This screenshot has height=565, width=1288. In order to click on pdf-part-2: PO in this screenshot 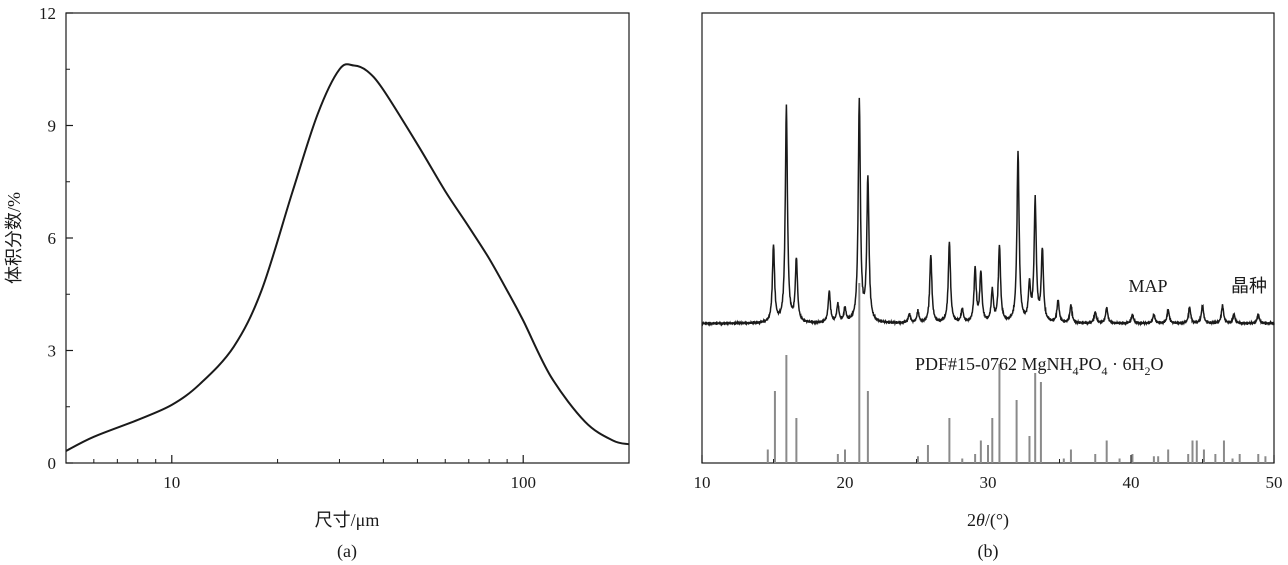, I will do `click(1090, 364)`.